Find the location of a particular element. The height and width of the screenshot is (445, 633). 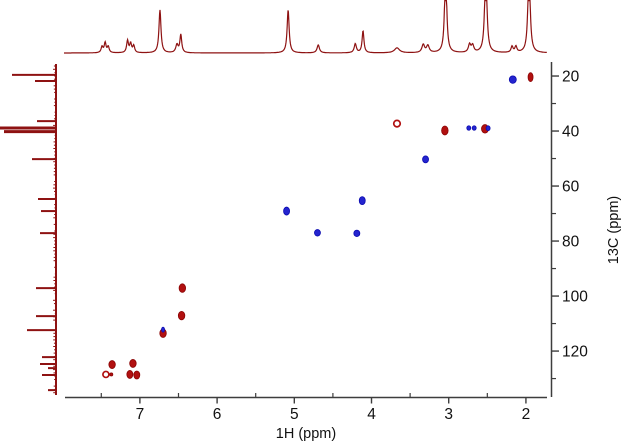

c13-carbon-trace-left is located at coordinates (28, 229).